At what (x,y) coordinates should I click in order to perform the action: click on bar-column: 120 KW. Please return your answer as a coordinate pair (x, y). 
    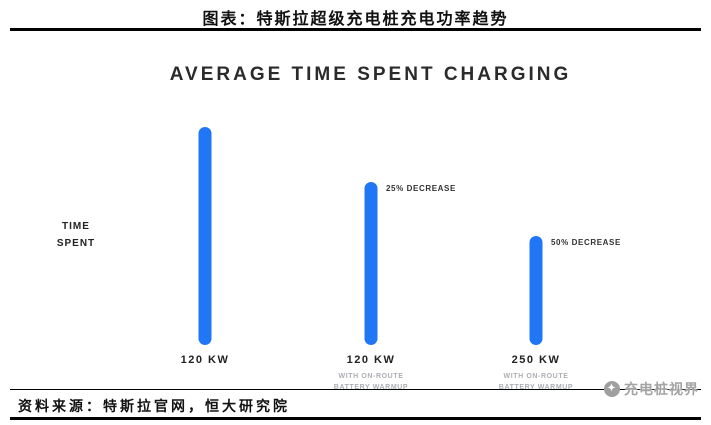
    Looking at the image, I should click on (204, 246).